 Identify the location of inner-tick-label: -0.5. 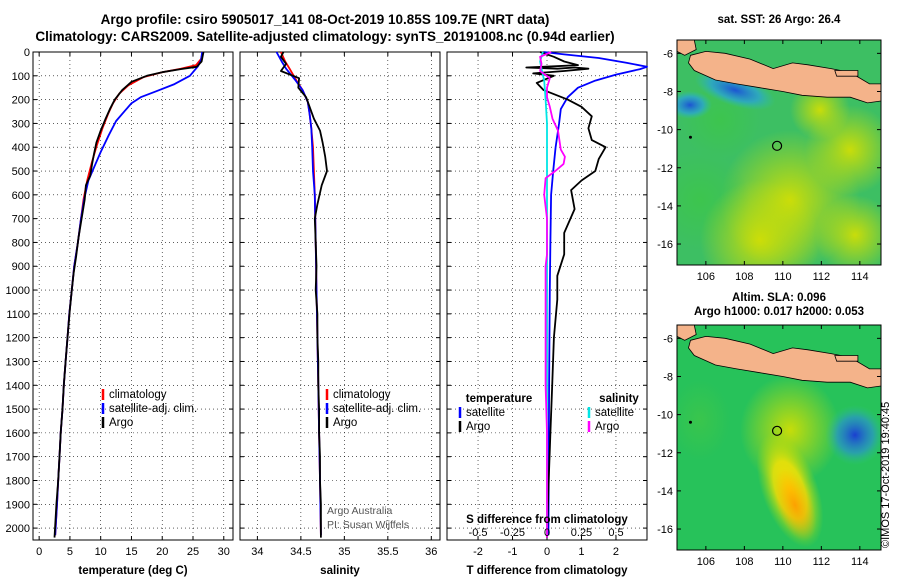
(478, 533).